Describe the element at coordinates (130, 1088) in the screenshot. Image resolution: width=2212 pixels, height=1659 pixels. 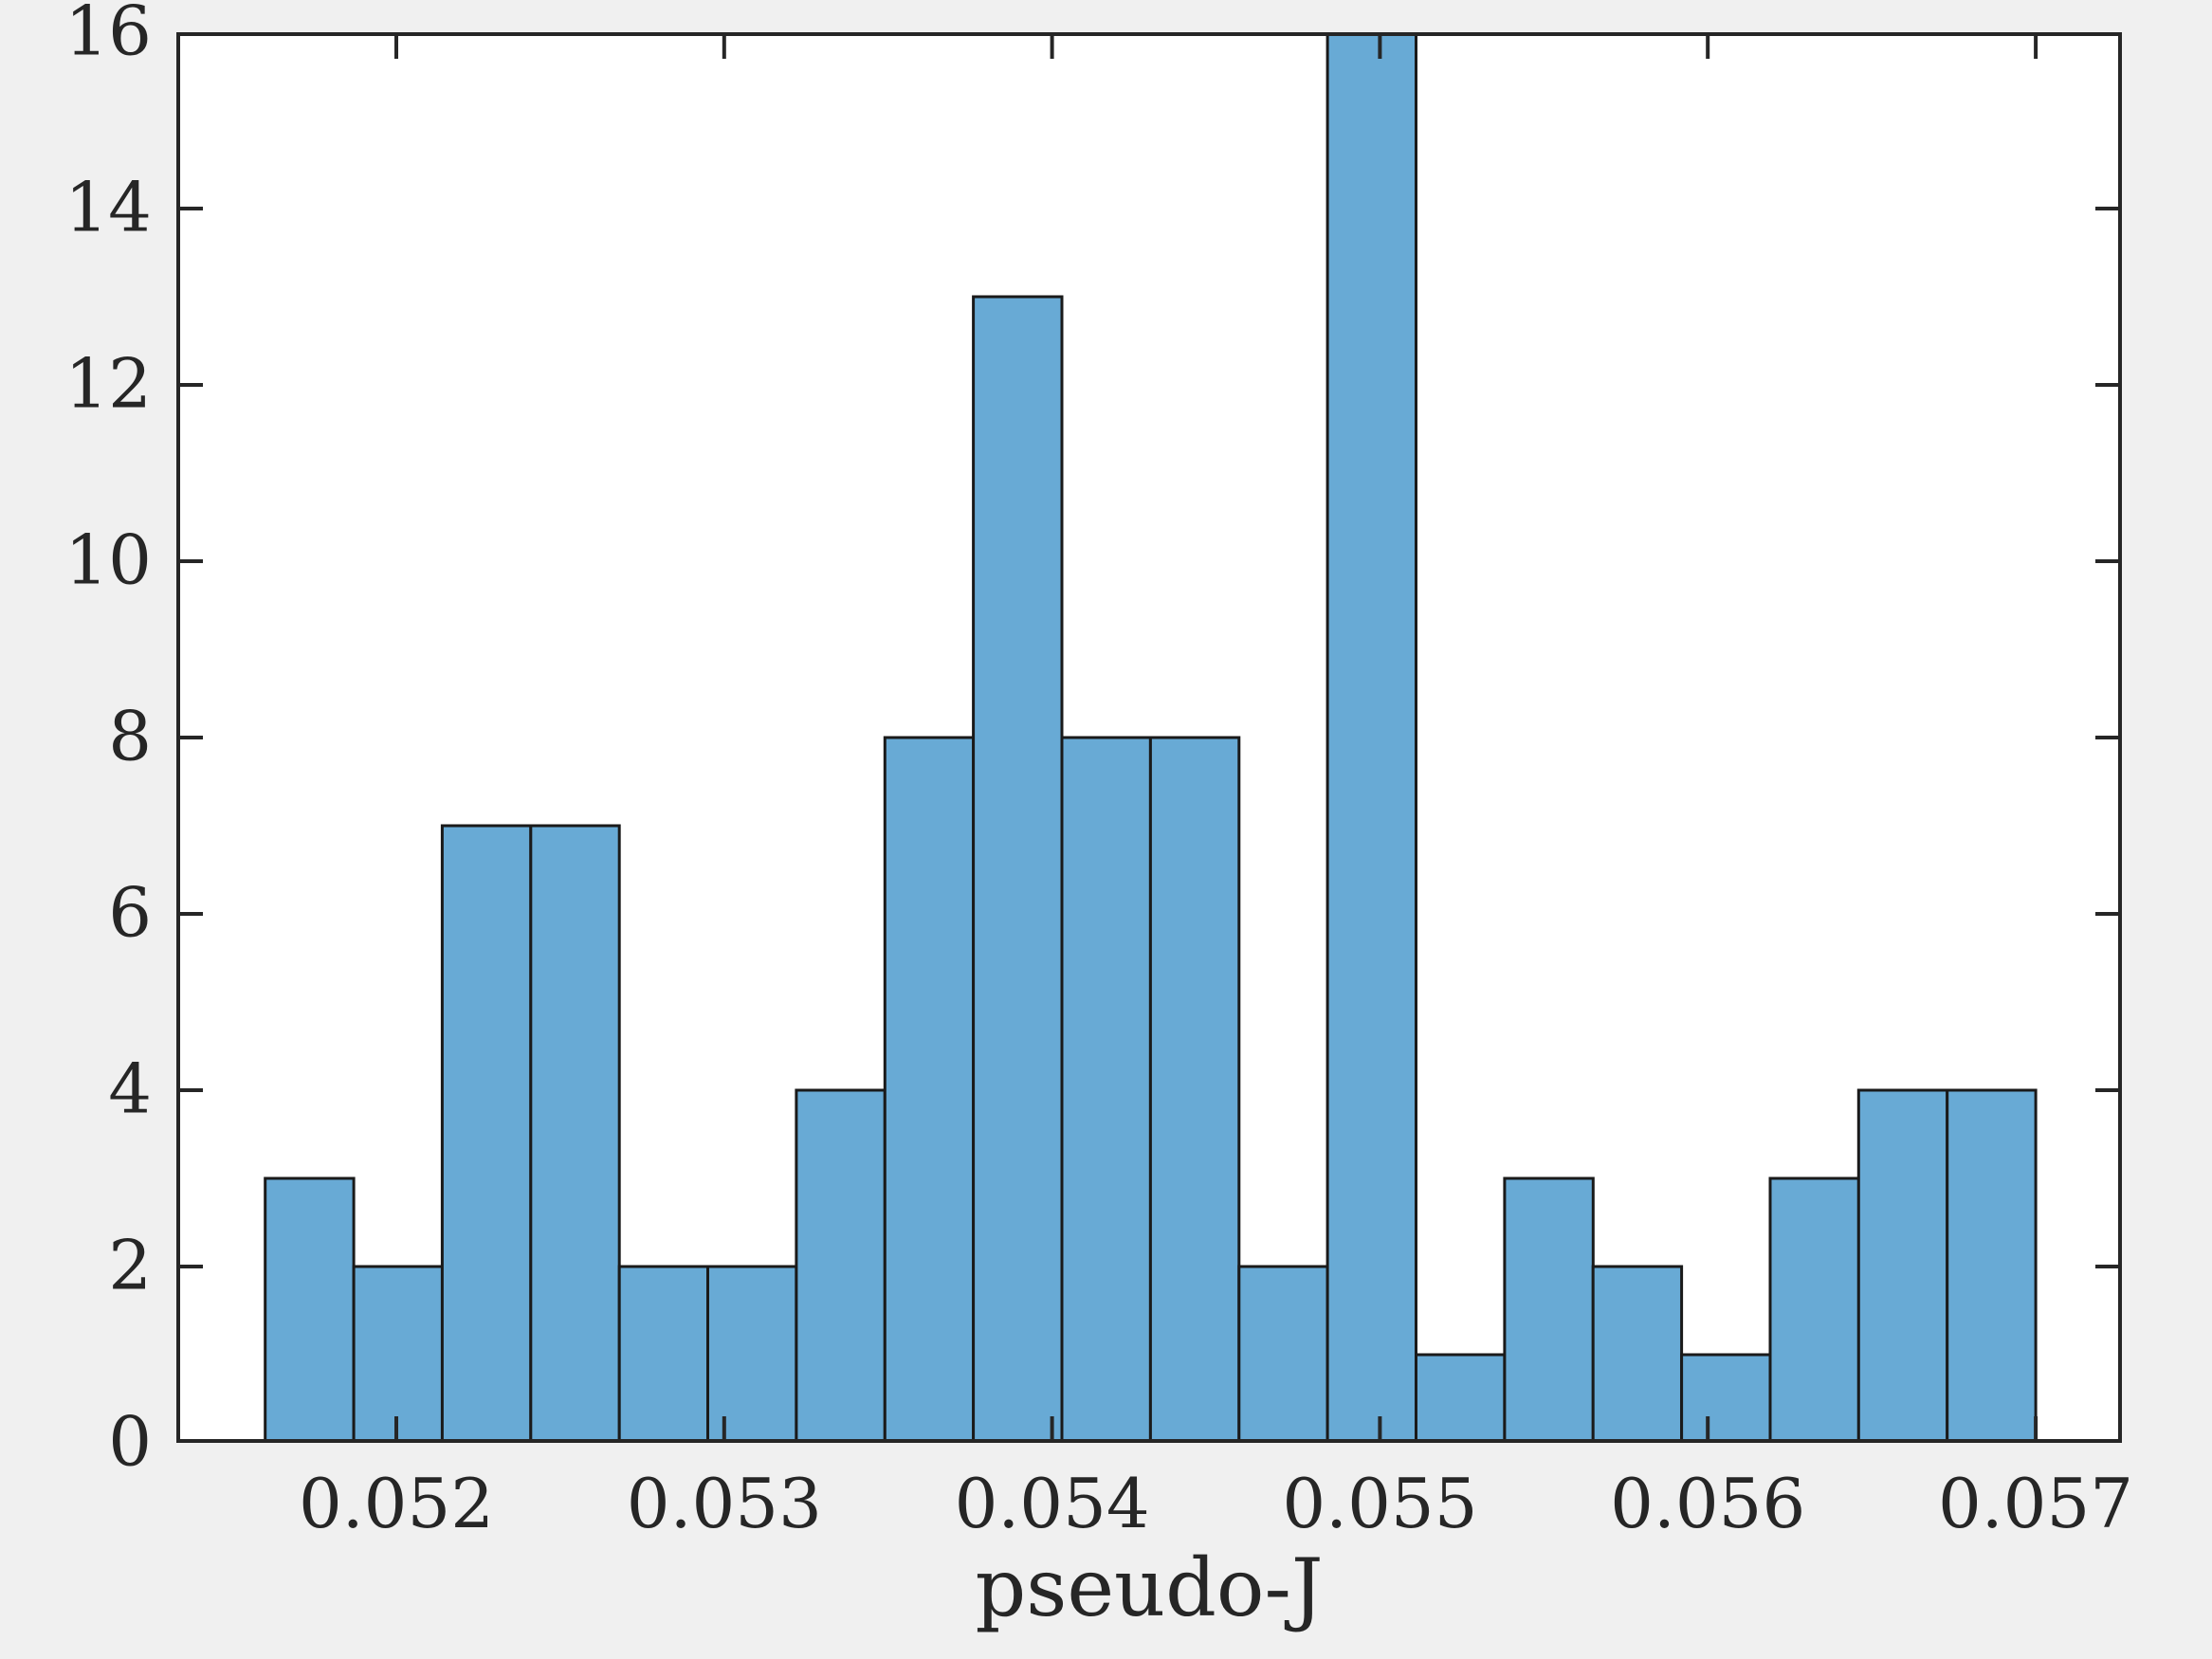
I see `y-axis-tick-label: 4` at that location.